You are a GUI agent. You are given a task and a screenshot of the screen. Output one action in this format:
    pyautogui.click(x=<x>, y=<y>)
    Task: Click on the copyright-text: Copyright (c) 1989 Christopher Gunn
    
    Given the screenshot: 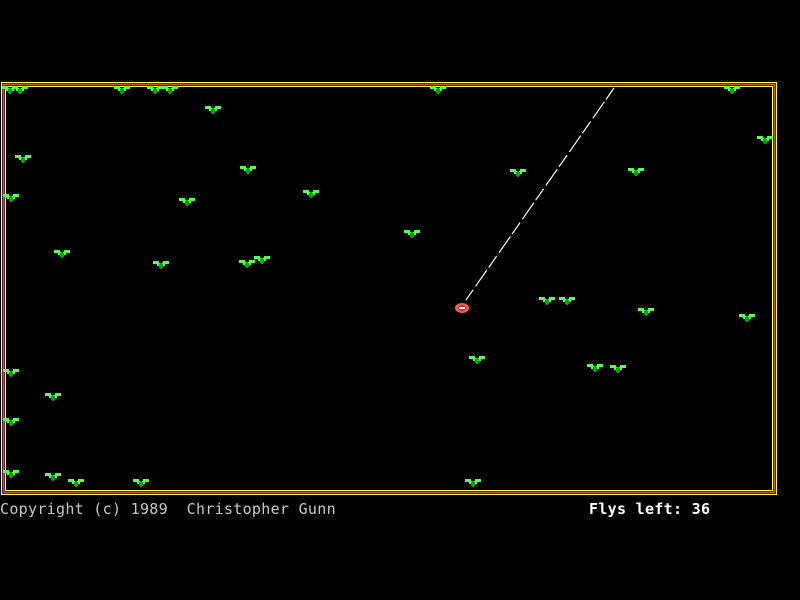 What is the action you would take?
    pyautogui.click(x=168, y=509)
    